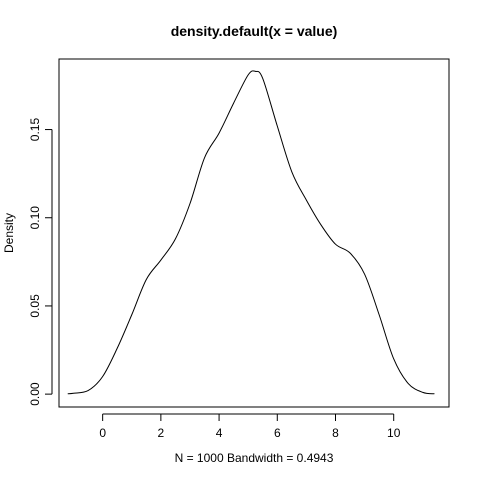 This screenshot has height=480, width=480. Describe the element at coordinates (250, 426) in the screenshot. I see `x-axis: 0 2 4 6 8 10` at that location.